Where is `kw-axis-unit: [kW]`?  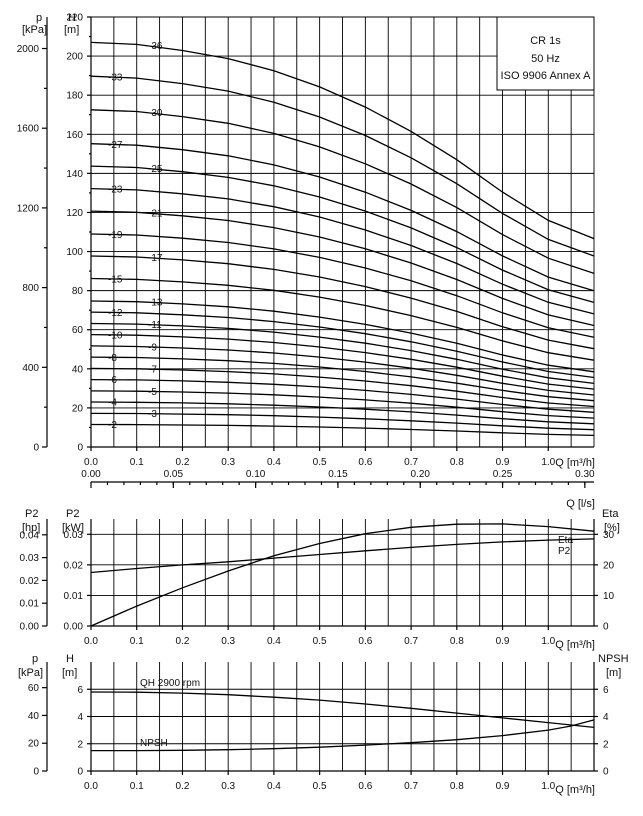 kw-axis-unit: [kW] is located at coordinates (73, 528).